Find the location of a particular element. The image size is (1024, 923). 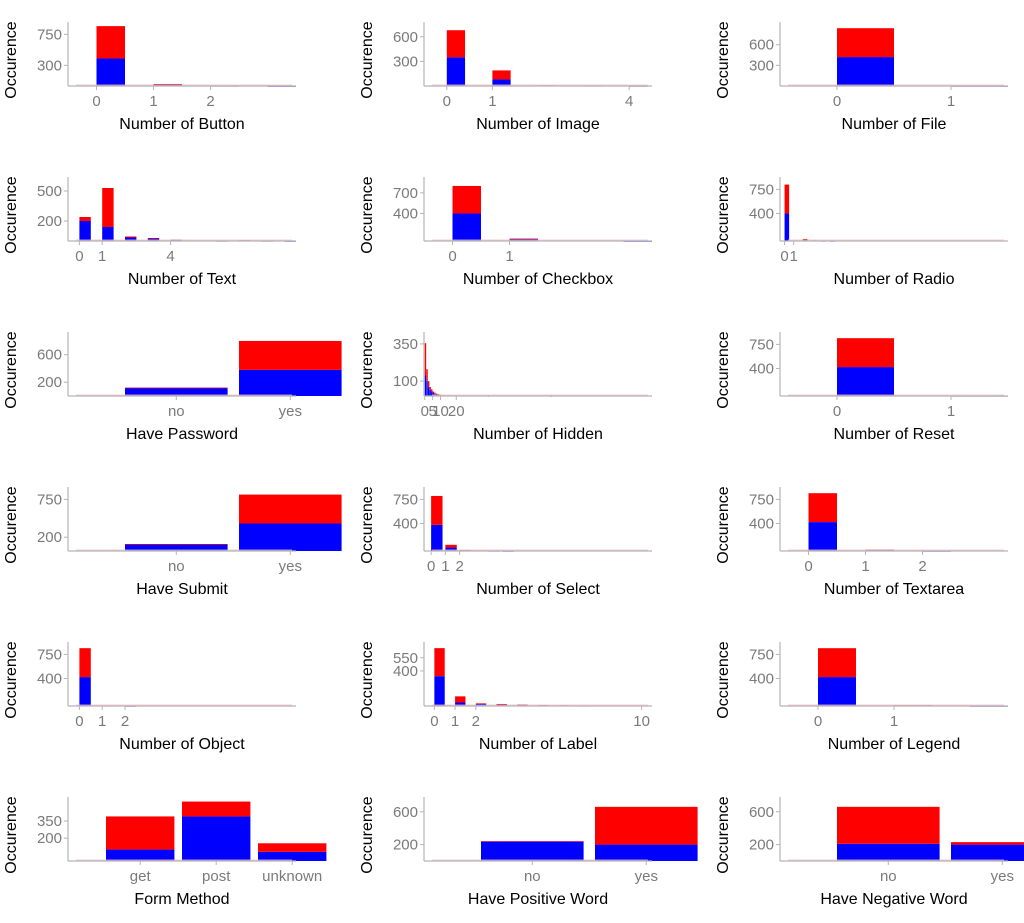

x-axis-title: Have Password is located at coordinates (182, 434).